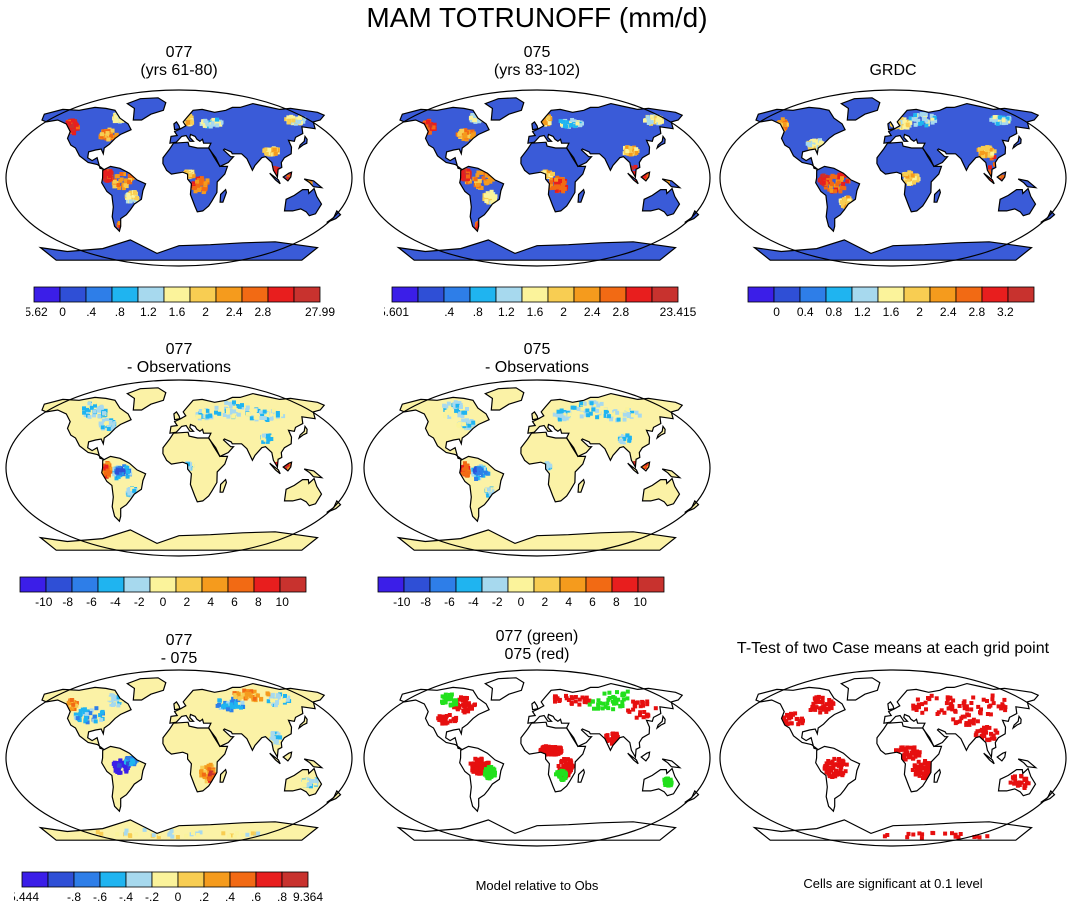 Image resolution: width=1074 pixels, height=910 pixels. Describe the element at coordinates (563, 312) in the screenshot. I see `colorbar-tick-label: 2` at that location.